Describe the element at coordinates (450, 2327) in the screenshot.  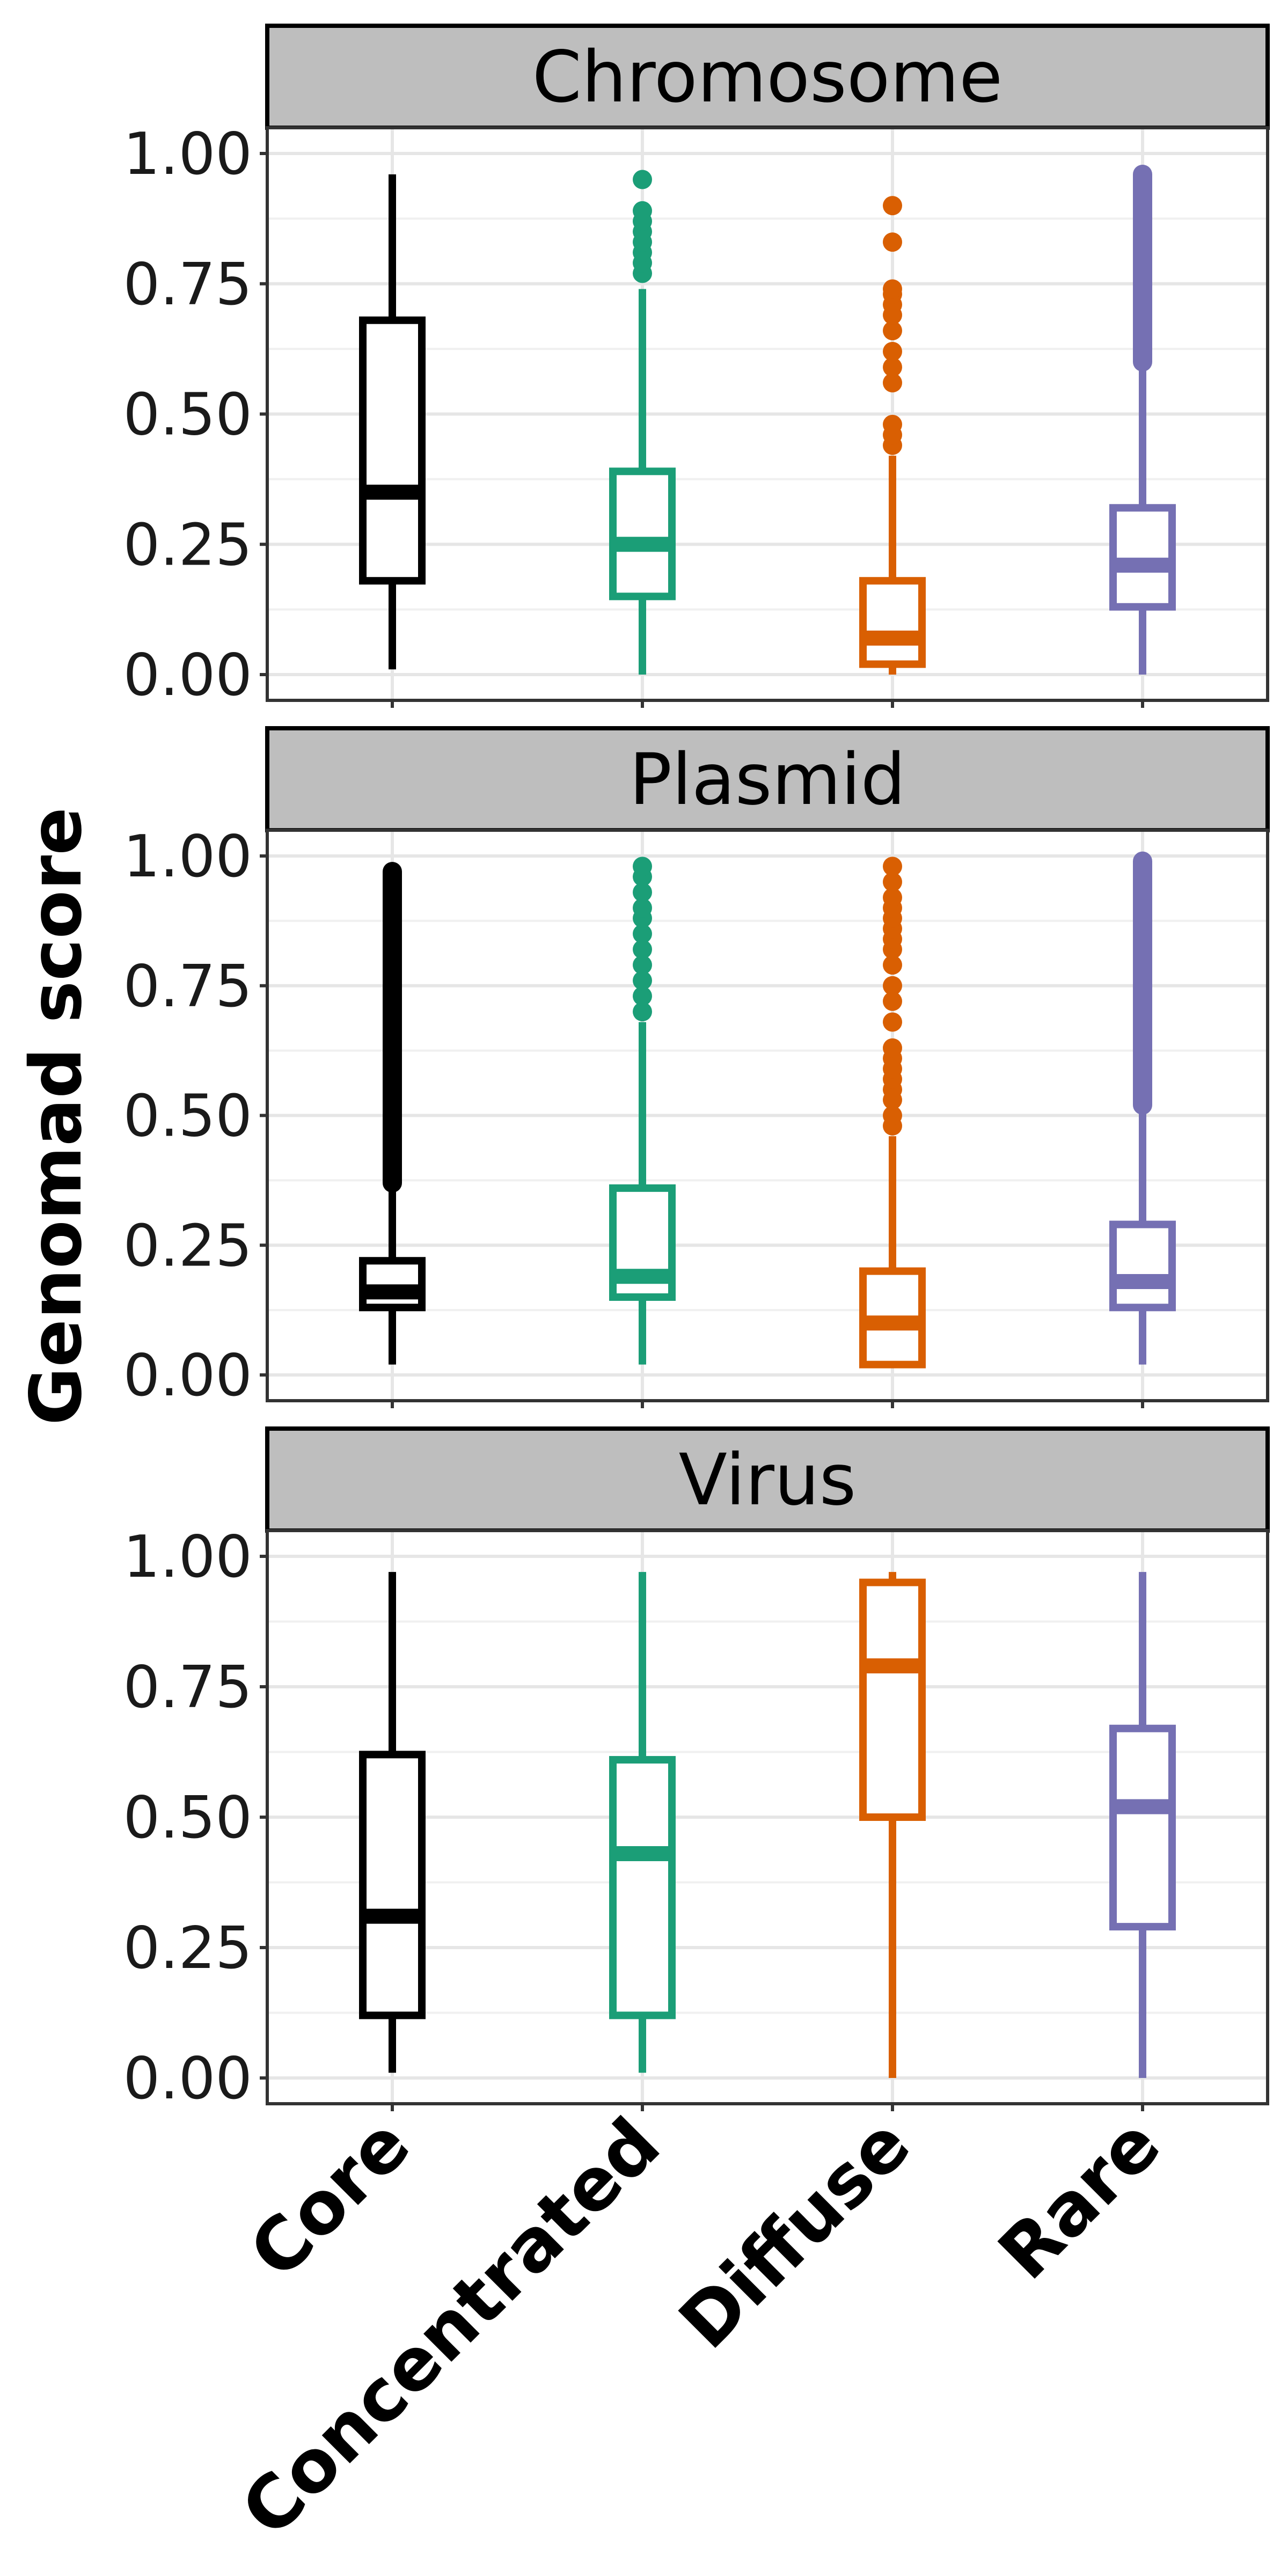
I see `x-category-label: Concentrated` at that location.